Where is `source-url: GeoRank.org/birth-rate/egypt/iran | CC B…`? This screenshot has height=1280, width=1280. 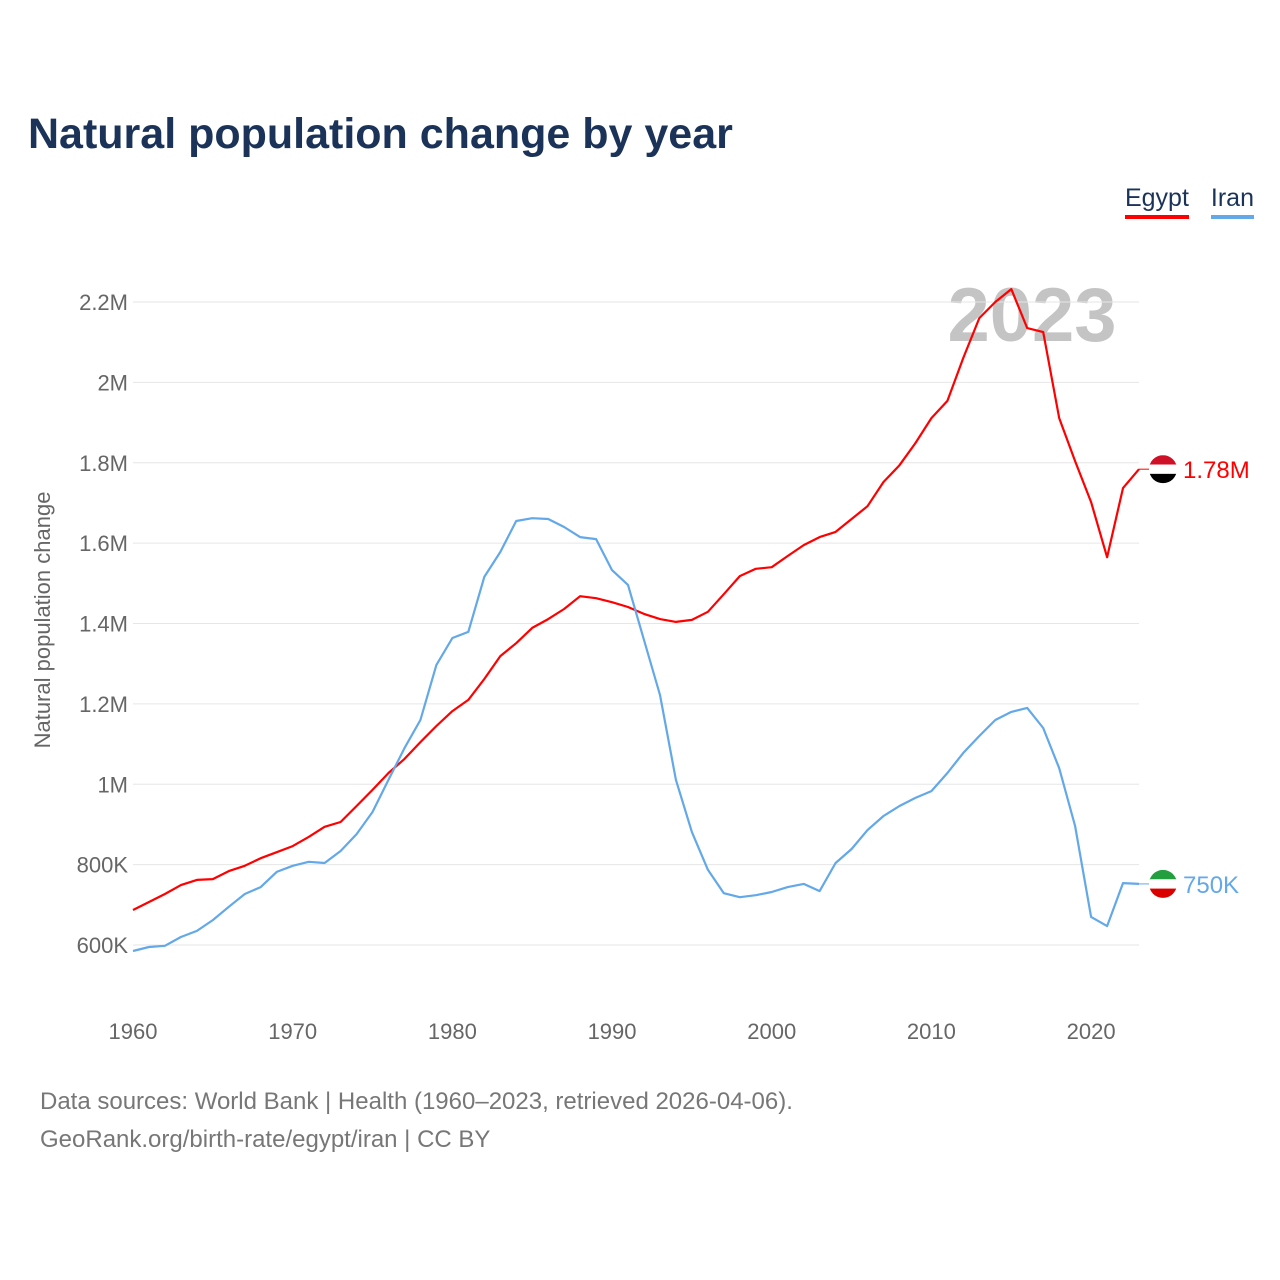
source-url: GeoRank.org/birth-rate/egypt/iran | CC B… is located at coordinates (265, 1139).